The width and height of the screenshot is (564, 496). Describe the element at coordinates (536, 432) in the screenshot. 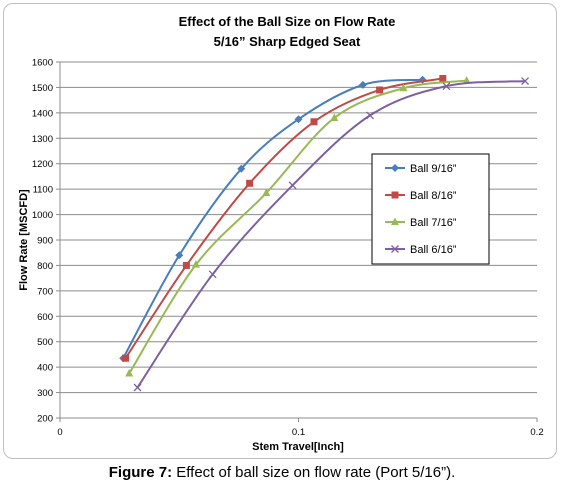

I see `x-tick-label: 0.2` at that location.